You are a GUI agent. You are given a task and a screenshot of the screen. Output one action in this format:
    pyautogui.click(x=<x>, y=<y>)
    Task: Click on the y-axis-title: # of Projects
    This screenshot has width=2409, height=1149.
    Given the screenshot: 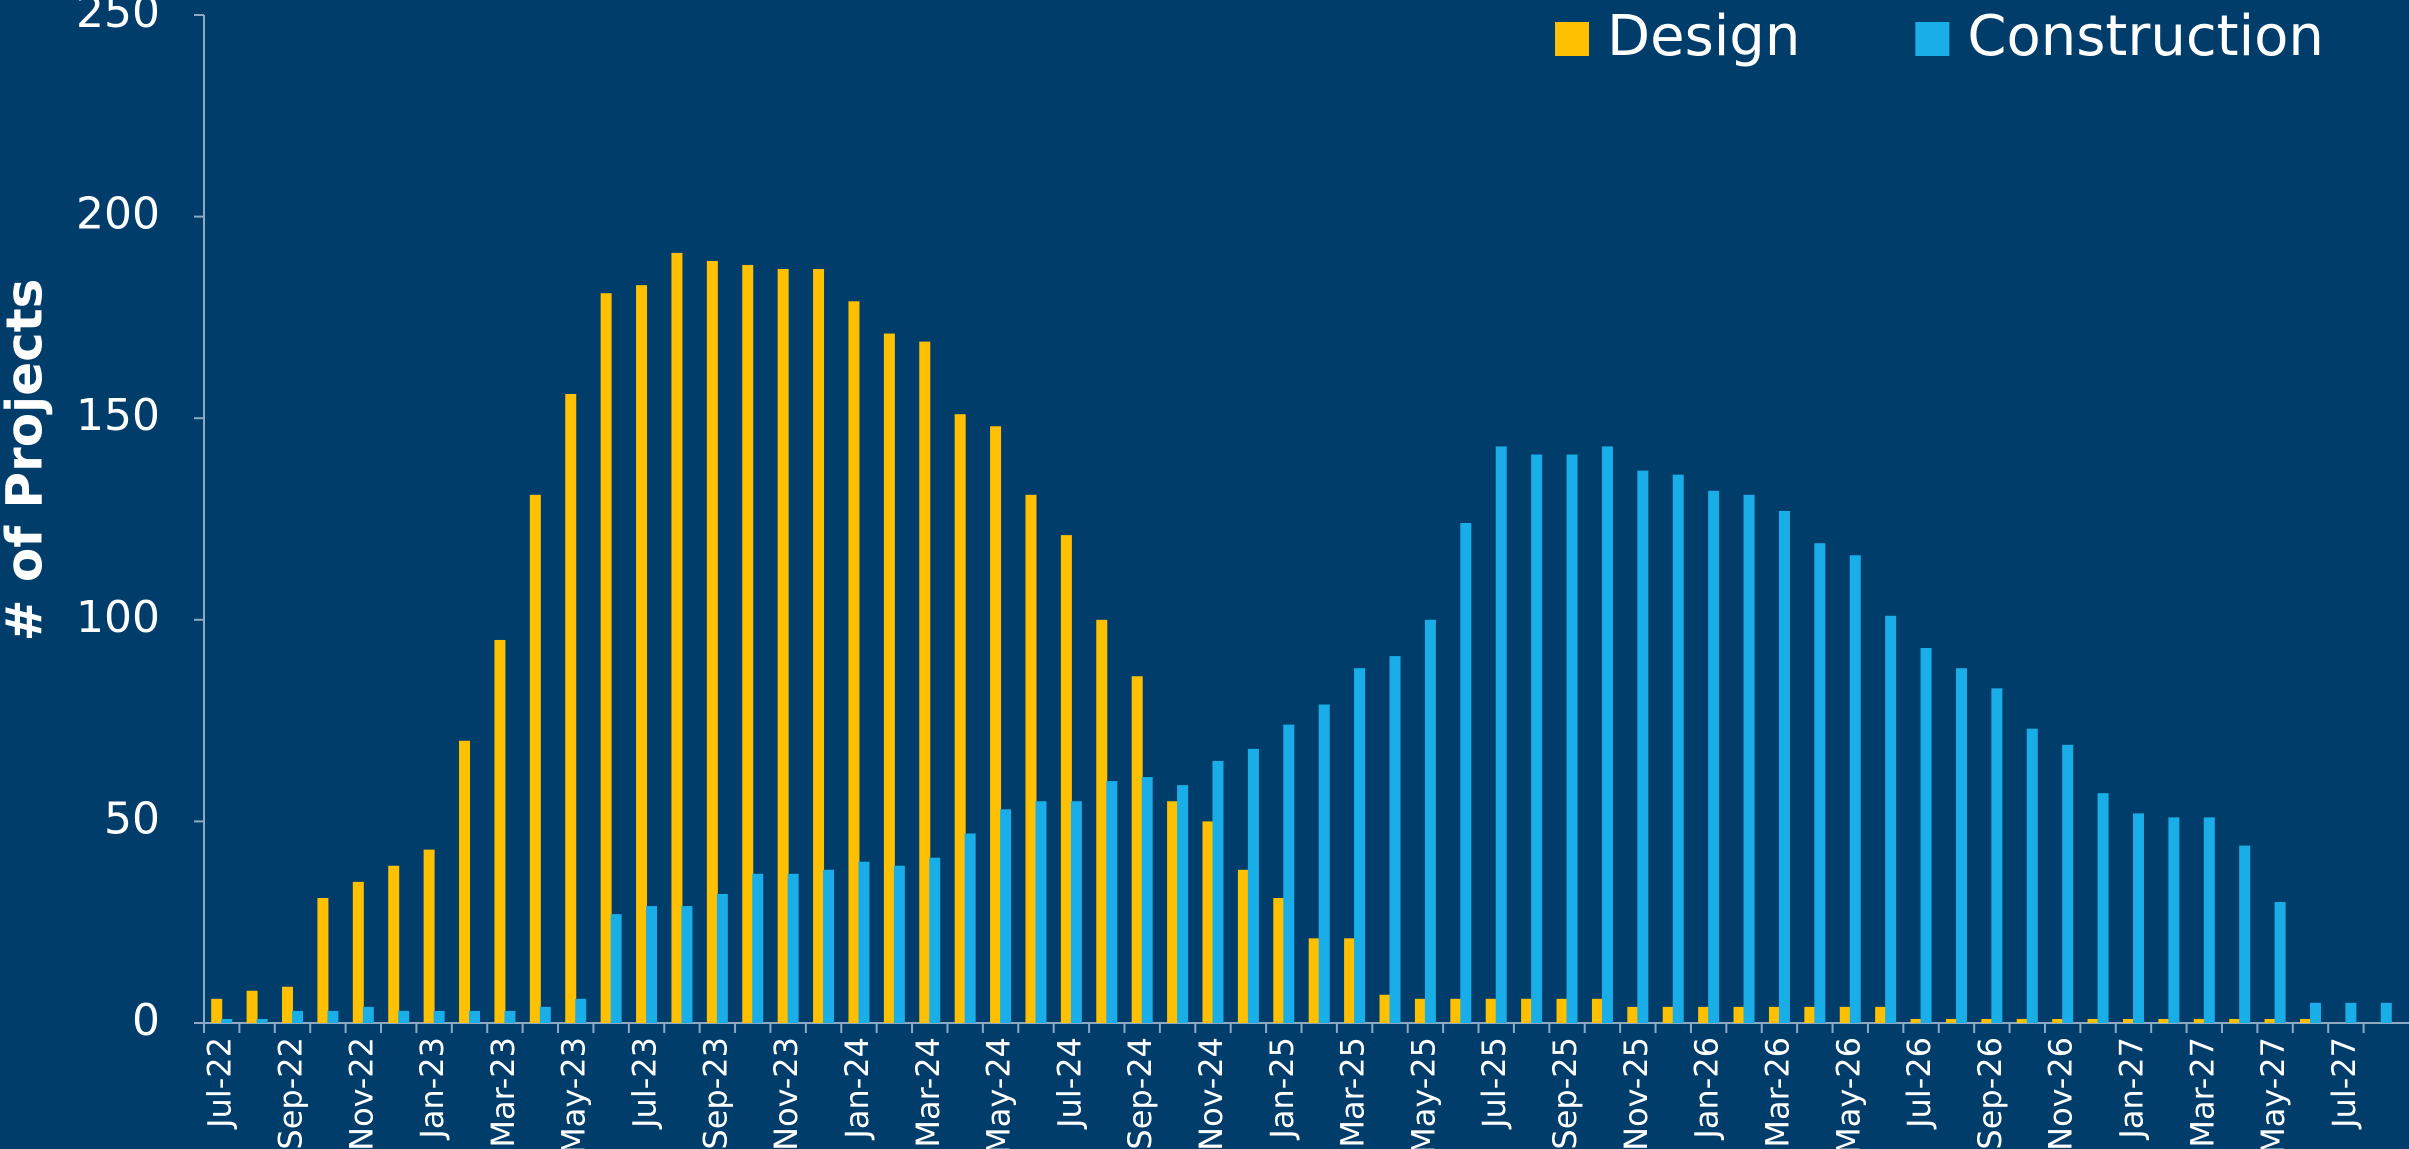 What is the action you would take?
    pyautogui.click(x=27, y=460)
    